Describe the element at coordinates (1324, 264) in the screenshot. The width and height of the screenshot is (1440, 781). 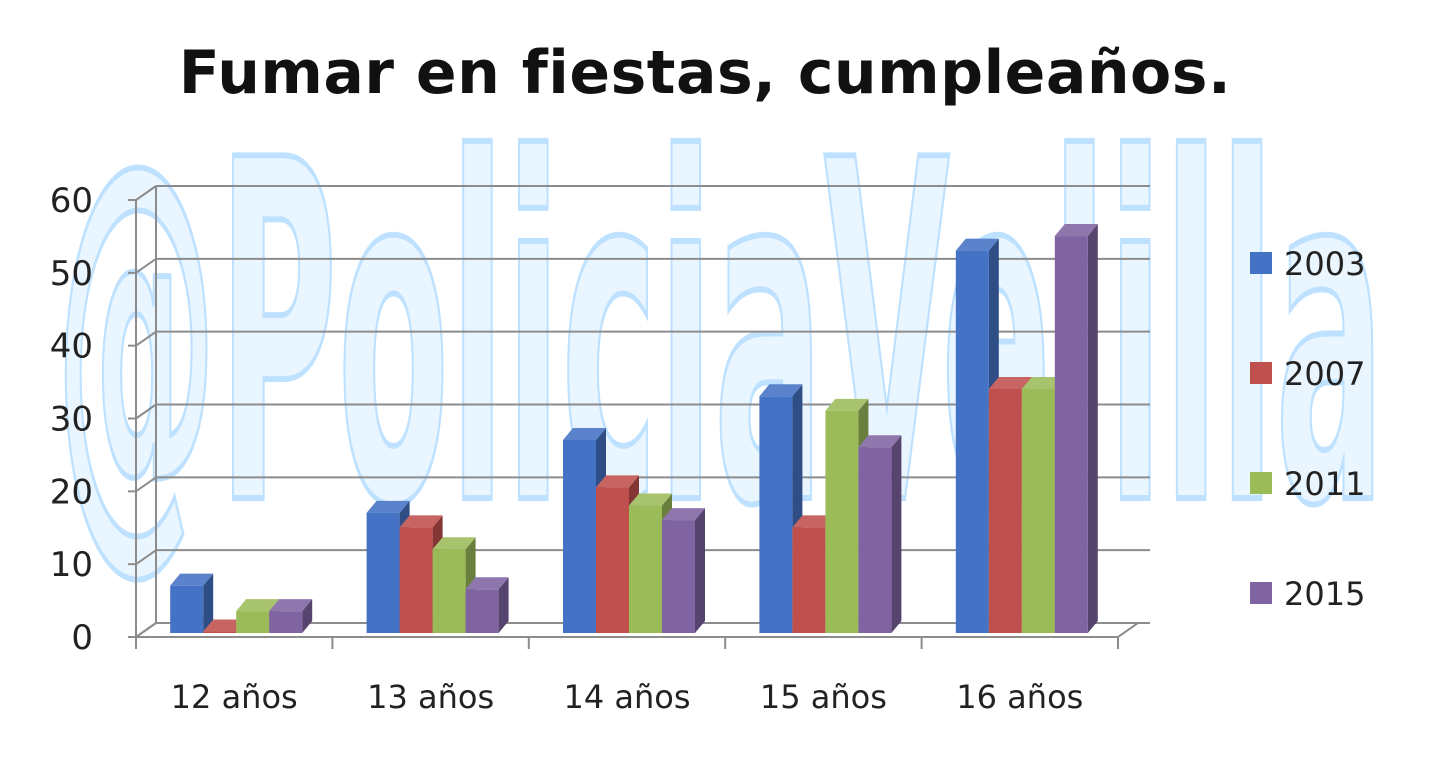
I see `legend-label: 2003` at that location.